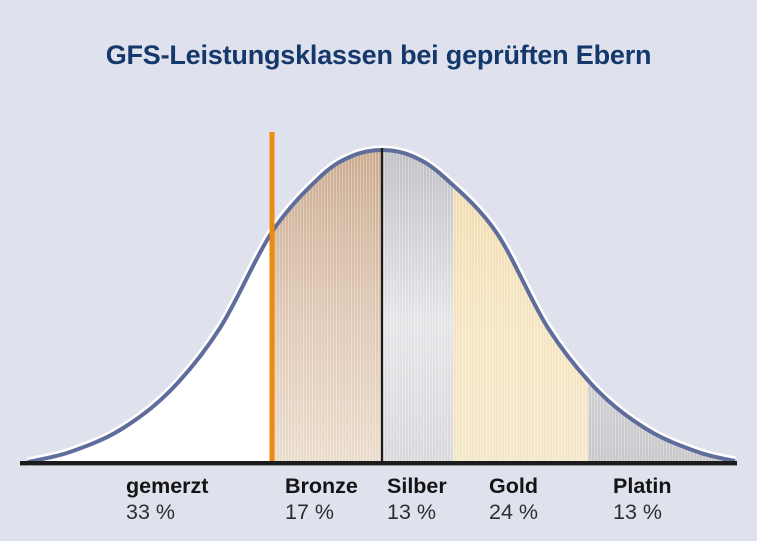  I want to click on chart-title: GFS-Leistungsklassen bei geprüften Ebern, so click(378, 55).